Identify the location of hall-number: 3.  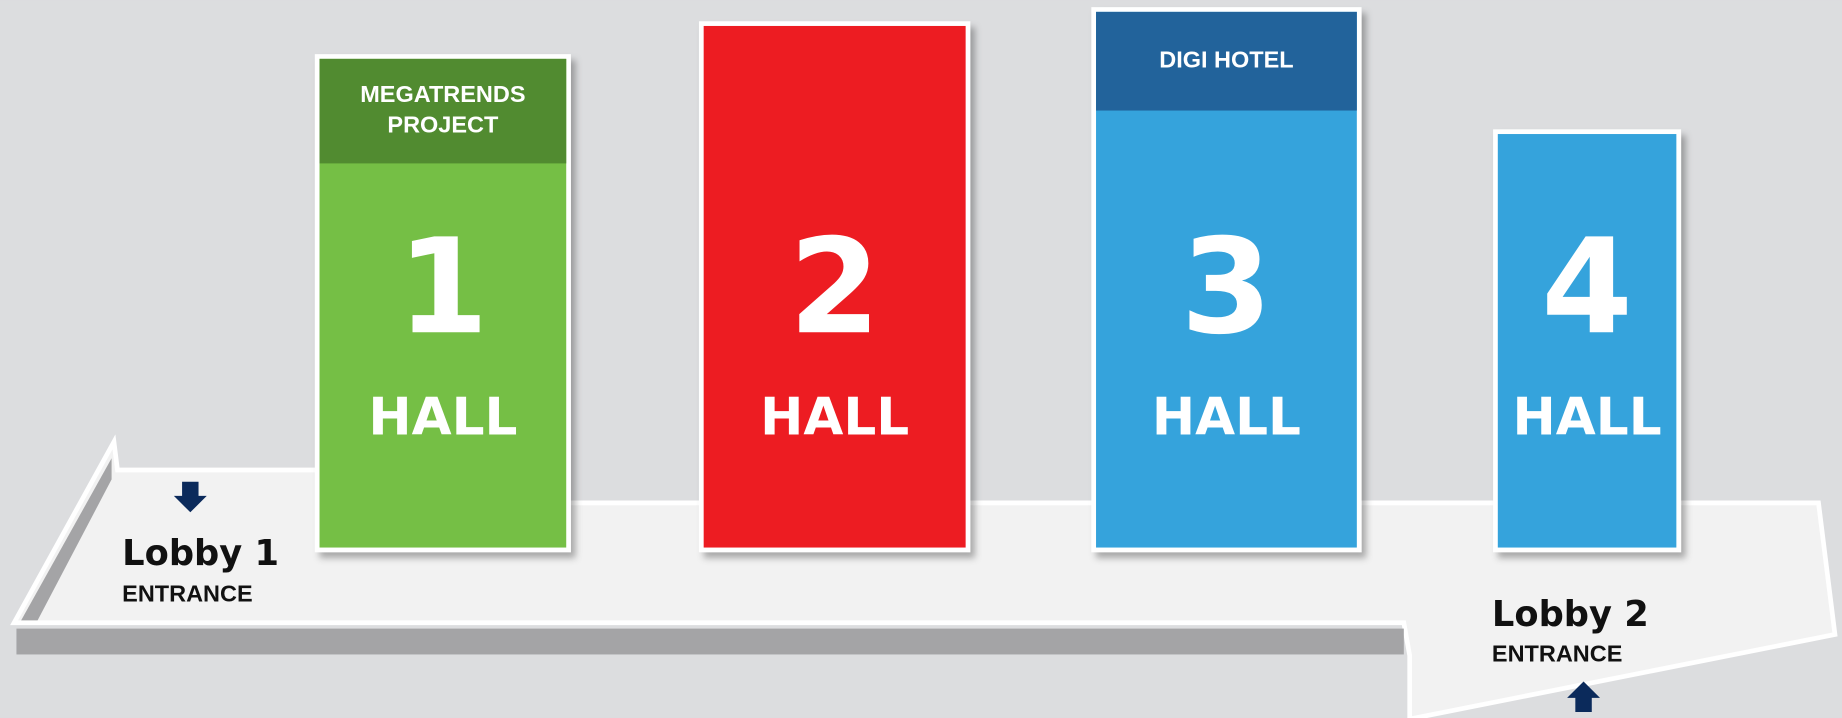
(1227, 287).